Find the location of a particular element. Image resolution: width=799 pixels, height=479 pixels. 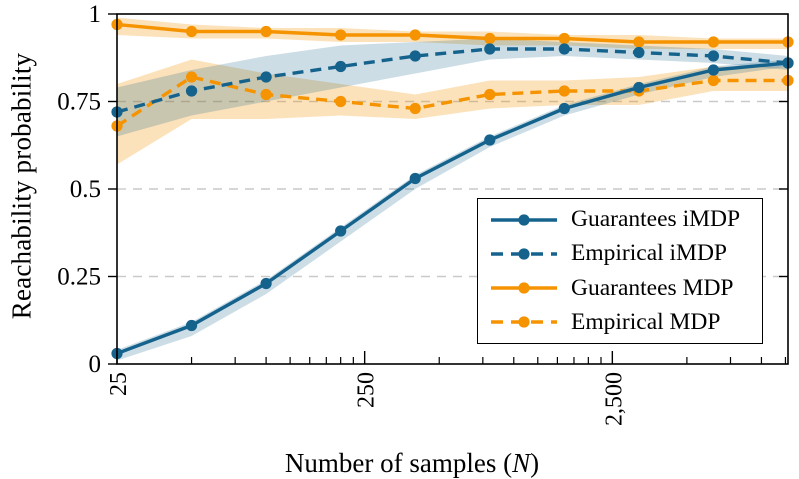

legend-row-empirical-mdp: Empirical MDP is located at coordinates (626, 322).